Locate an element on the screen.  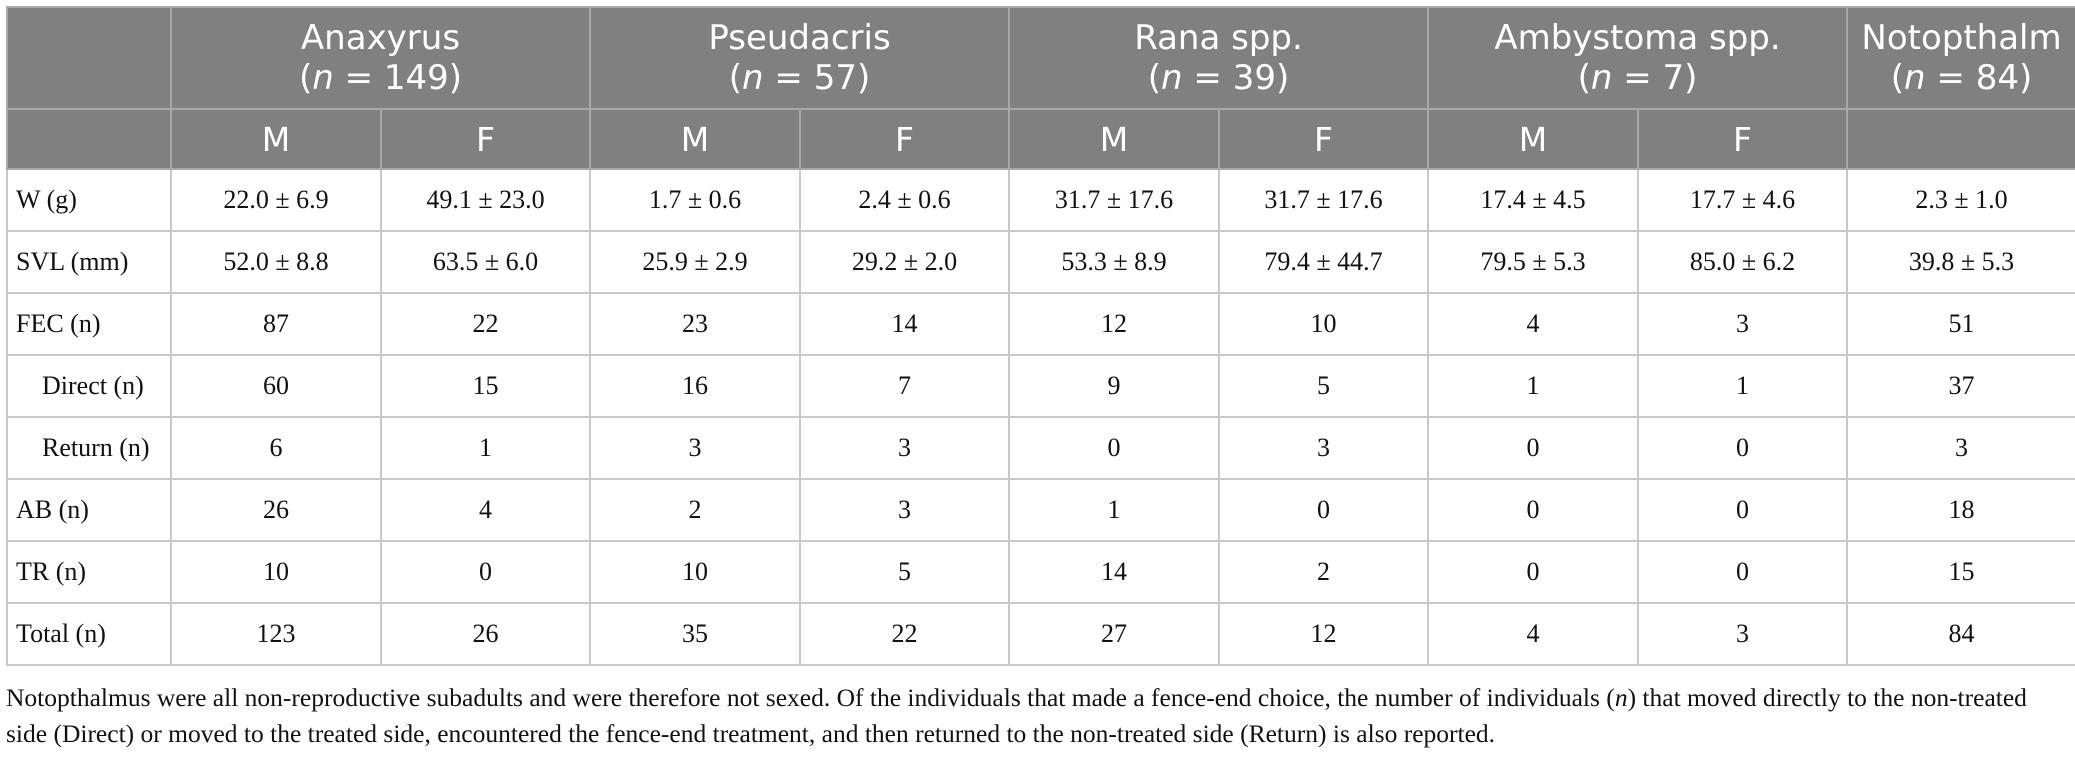
table-cell: 63.5 ± 6.0 is located at coordinates (485, 262).